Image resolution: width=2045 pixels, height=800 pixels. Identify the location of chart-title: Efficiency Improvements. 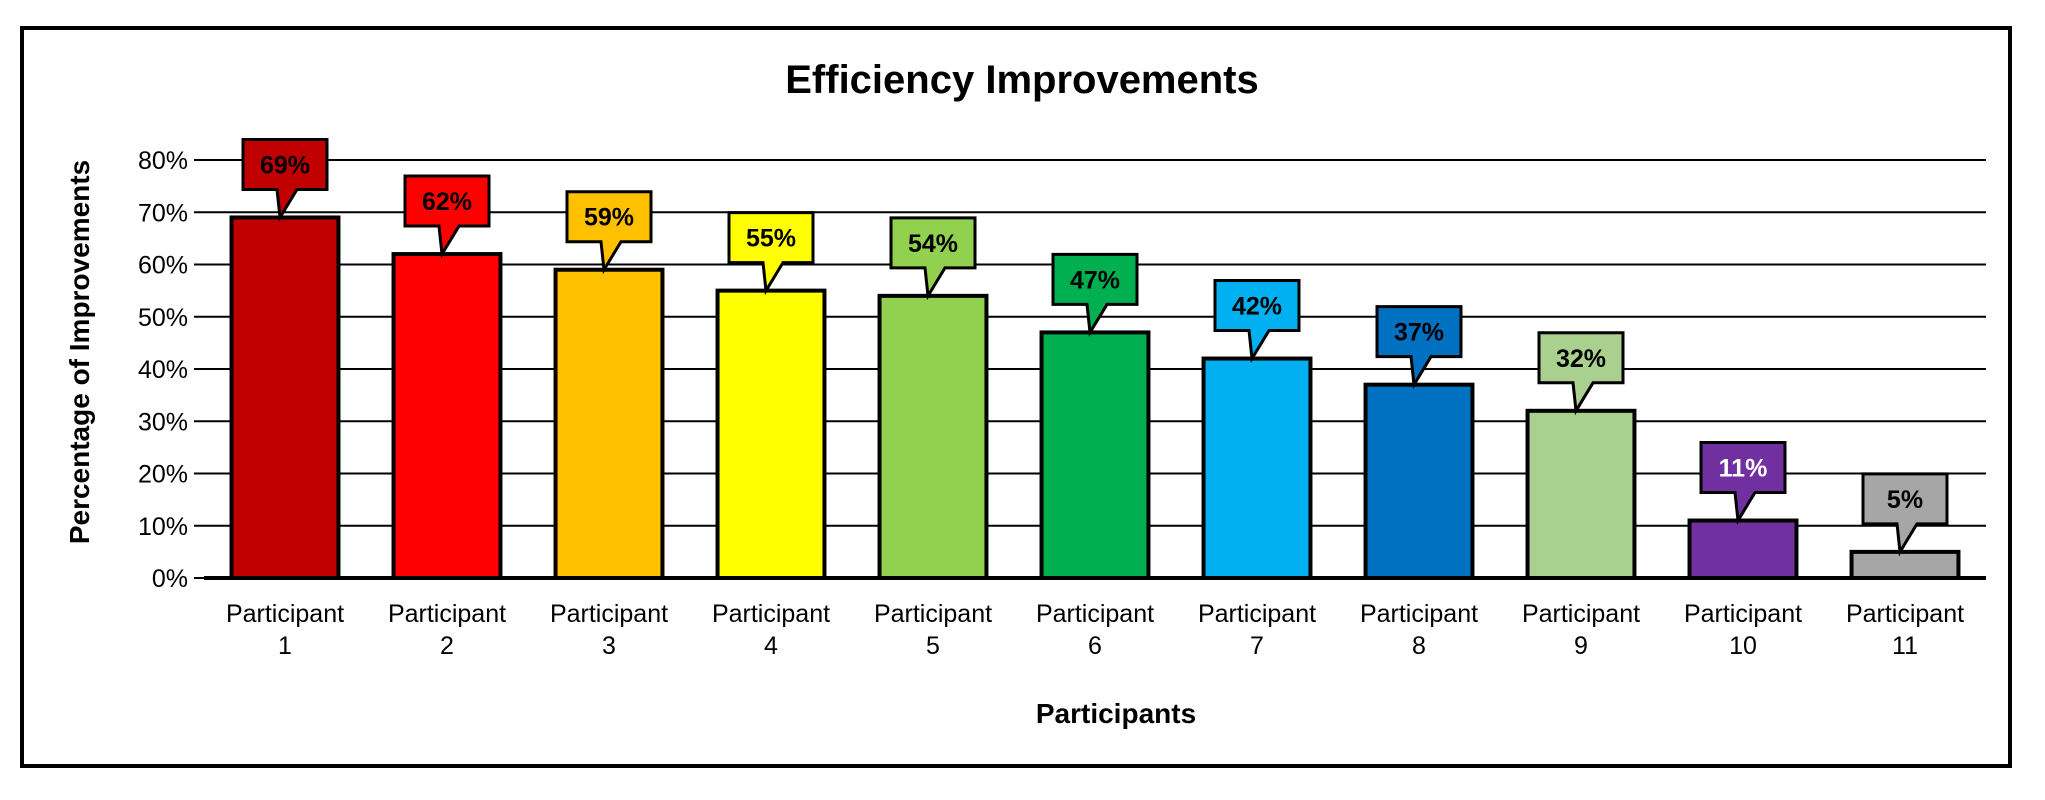
(1022, 80).